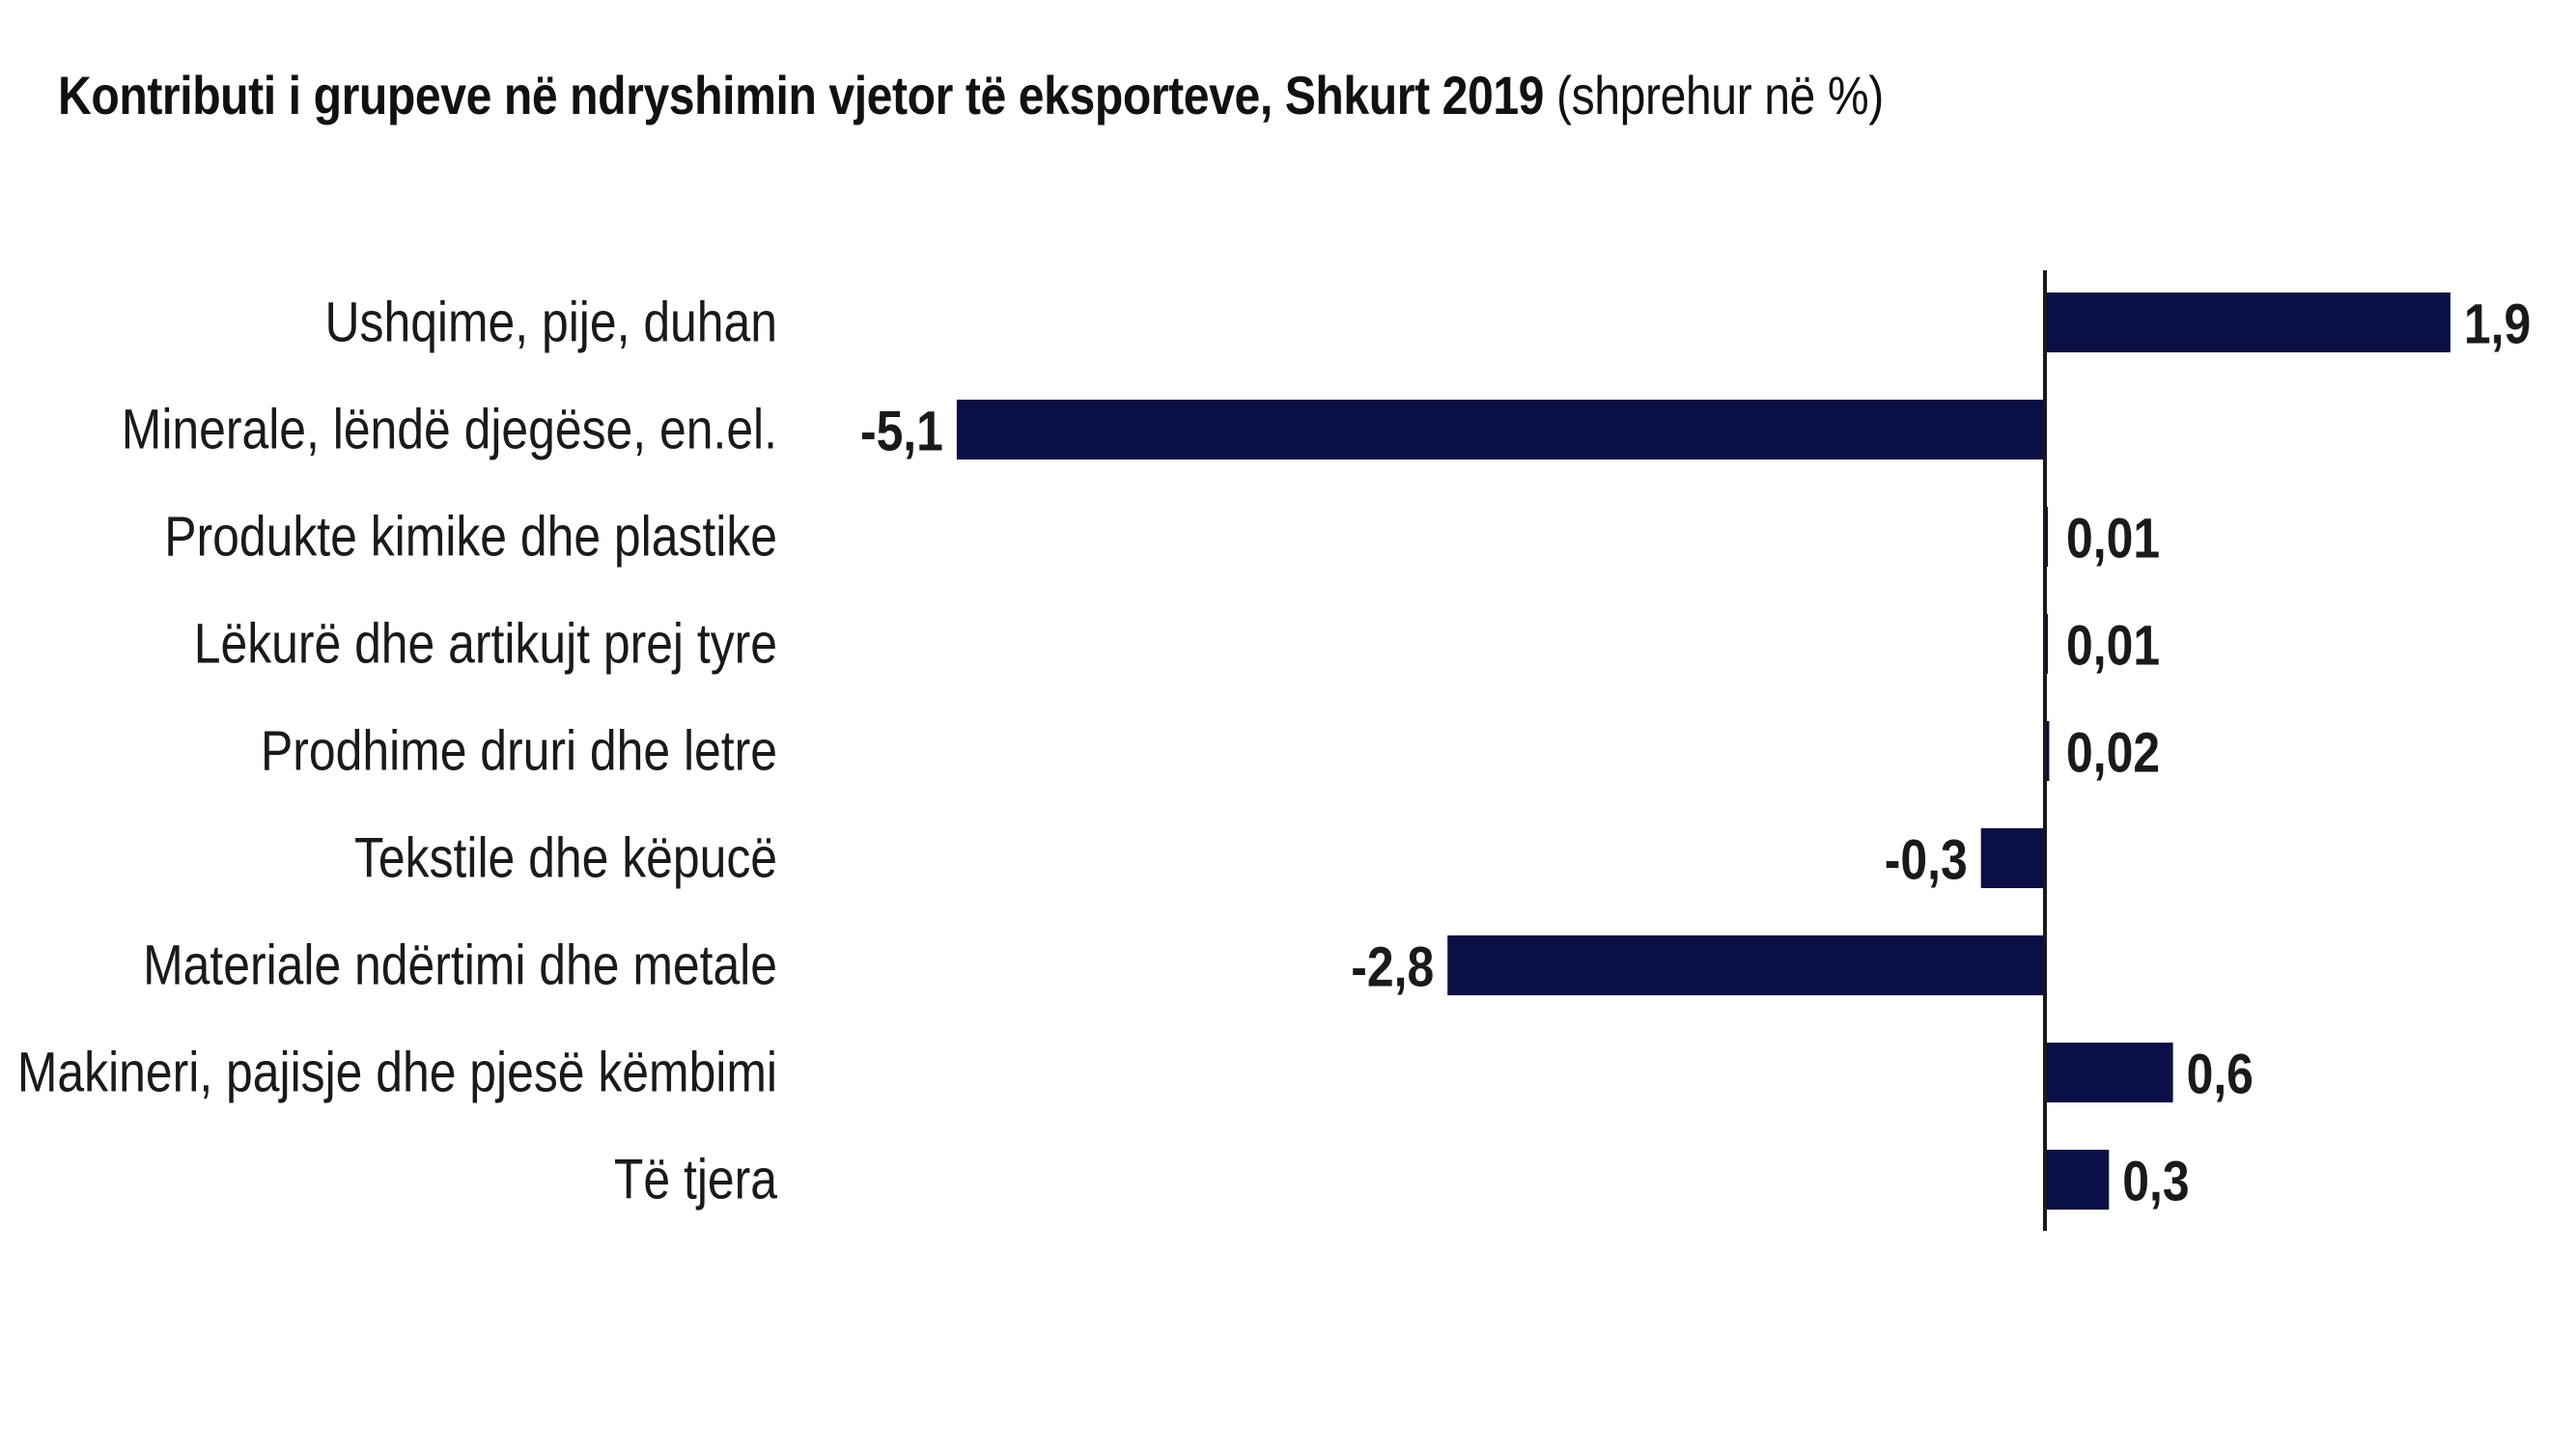 The image size is (2576, 1449). I want to click on value-label-2: -5,1, so click(902, 431).